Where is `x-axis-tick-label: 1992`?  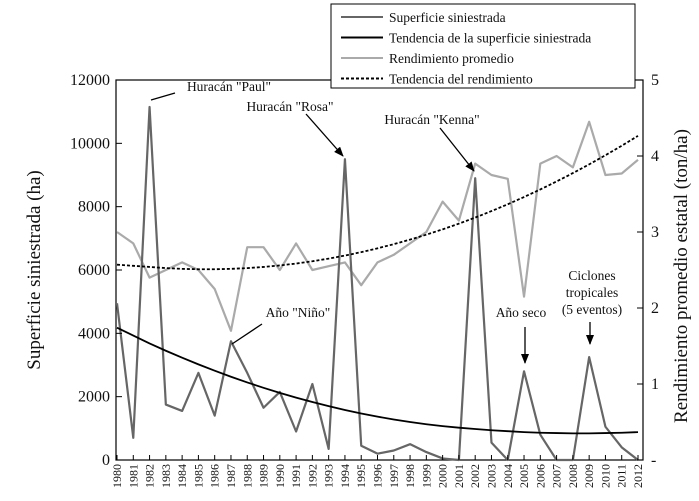 x-axis-tick-label: 1992 is located at coordinates (312, 476).